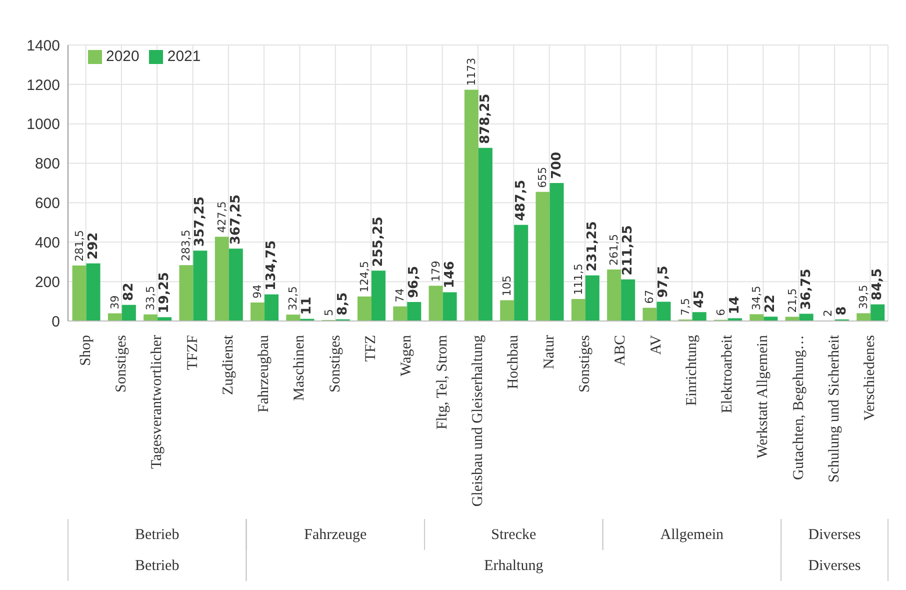  Describe the element at coordinates (578, 280) in the screenshot. I see `data-label: 111,5` at that location.